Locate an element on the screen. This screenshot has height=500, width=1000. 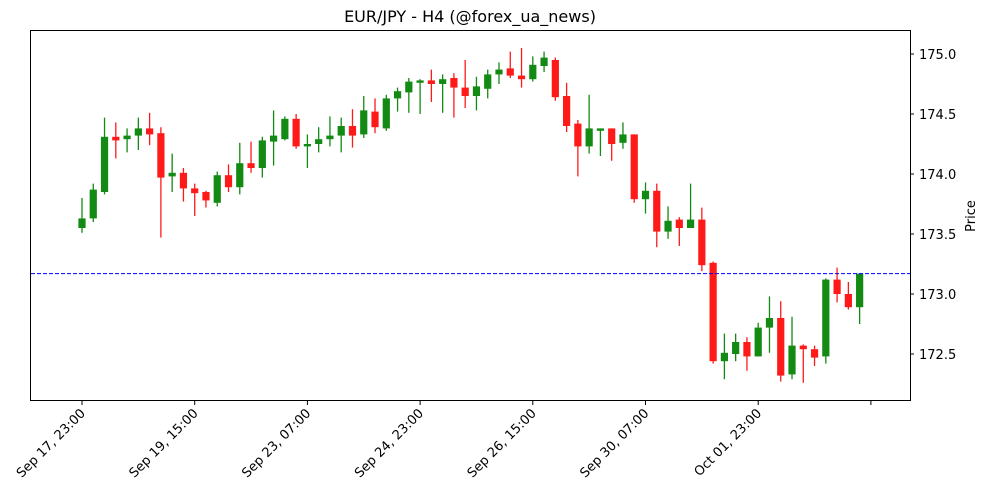
x-tick-label: Sep 17, 23:00 is located at coordinates (51, 443).